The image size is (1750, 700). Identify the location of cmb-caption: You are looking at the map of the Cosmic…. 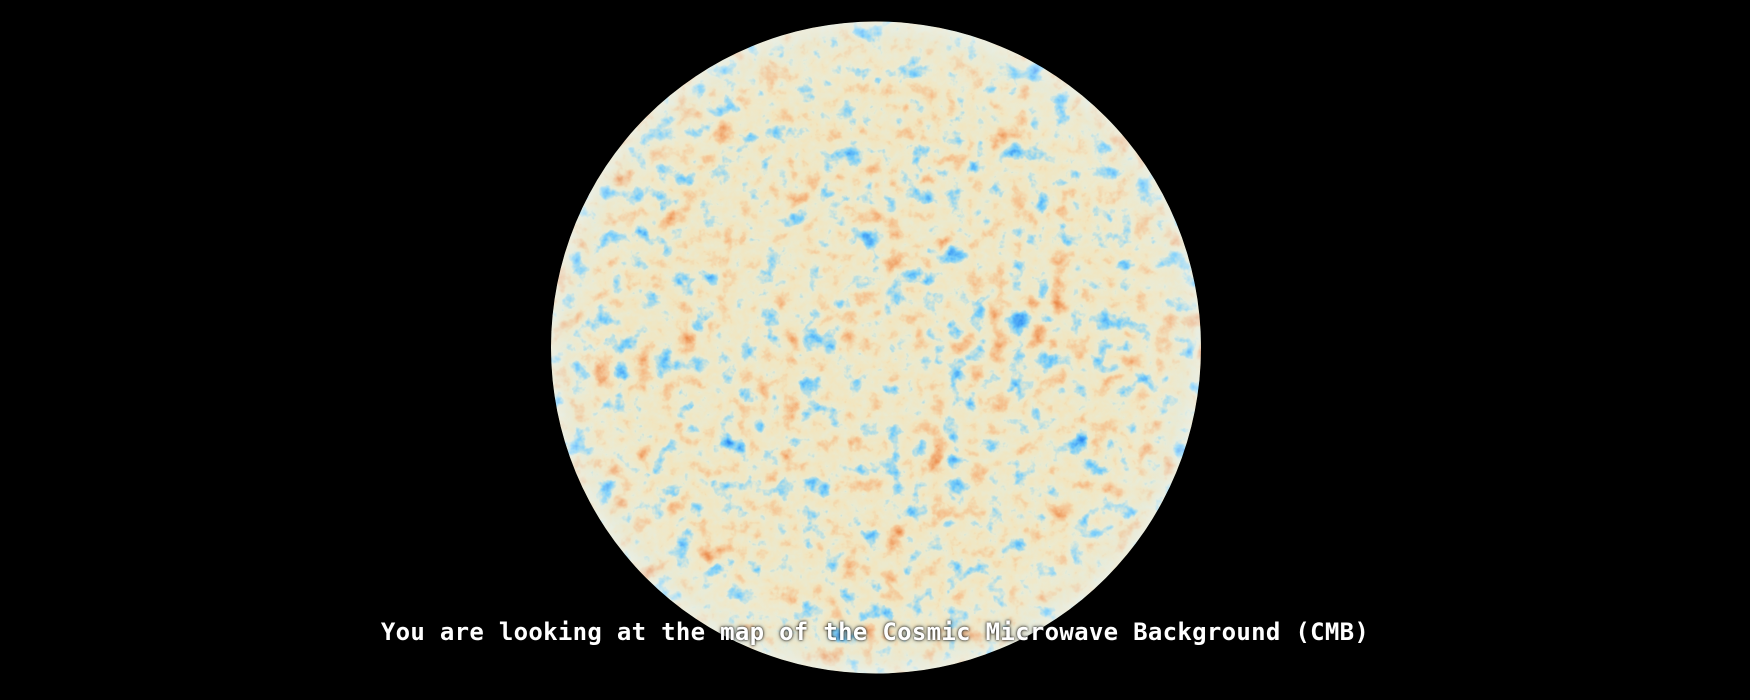
(875, 632).